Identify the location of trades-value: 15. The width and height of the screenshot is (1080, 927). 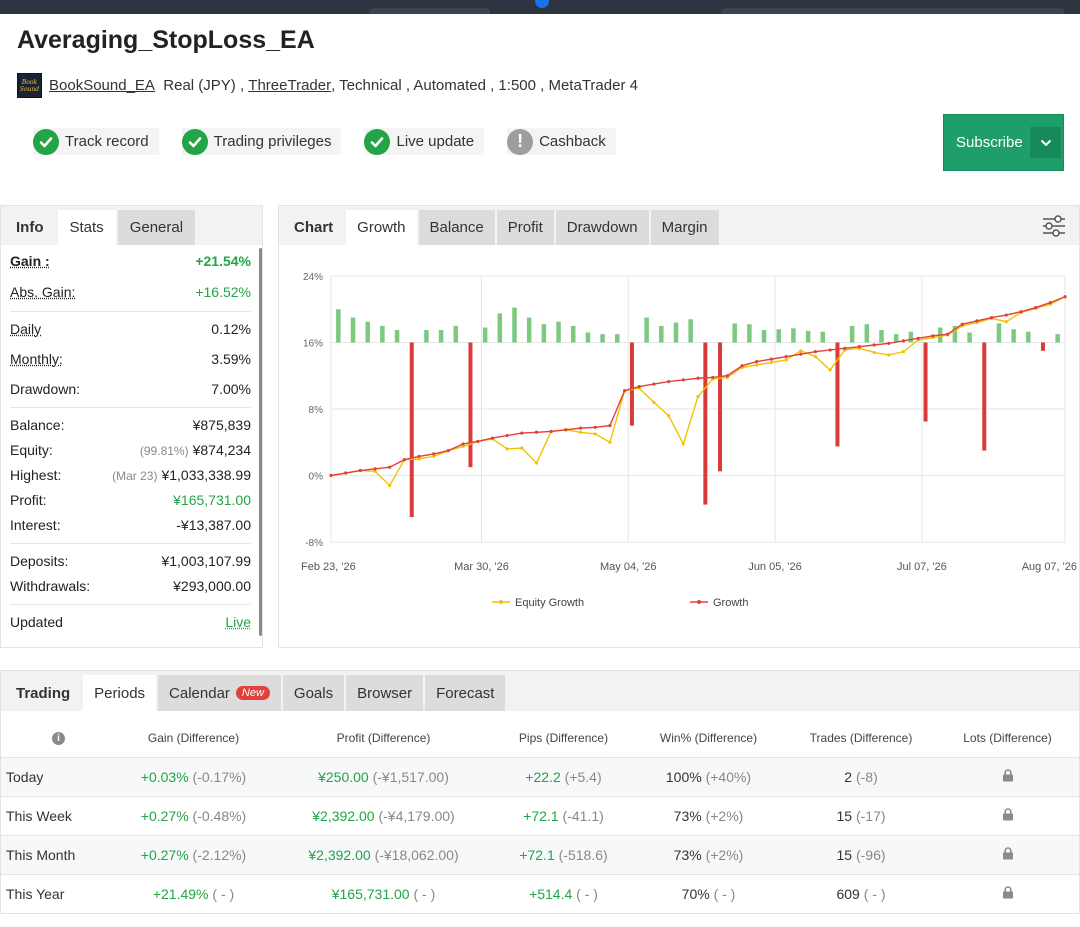
(844, 854).